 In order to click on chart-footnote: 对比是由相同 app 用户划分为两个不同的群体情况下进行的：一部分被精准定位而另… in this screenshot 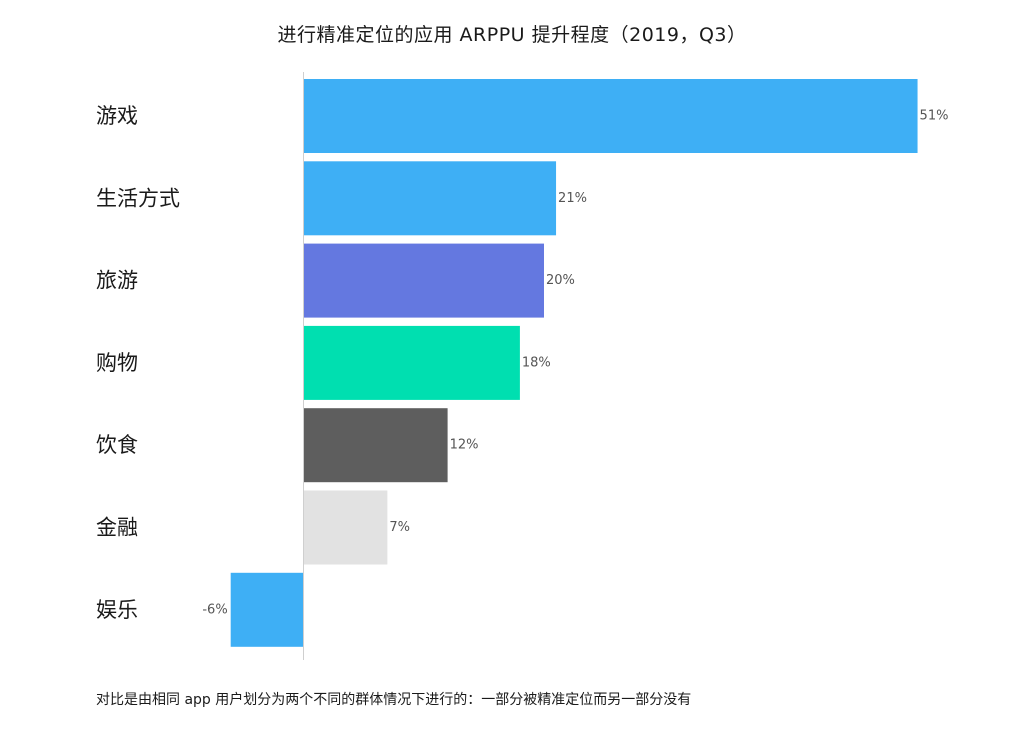, I will do `click(394, 700)`.